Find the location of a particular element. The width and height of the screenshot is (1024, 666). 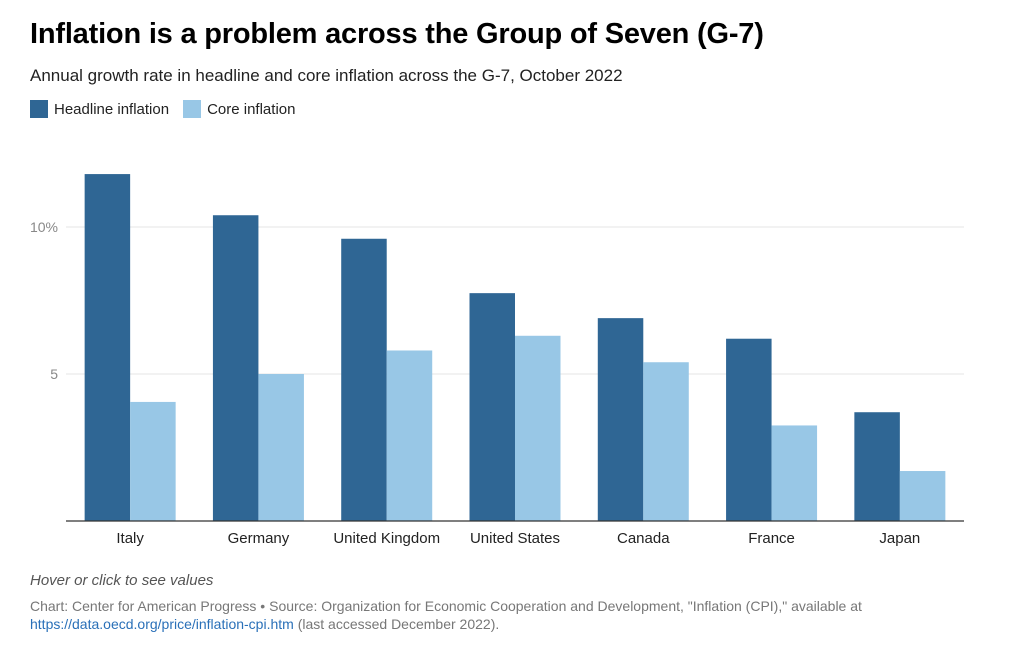

legend-item-headline: Headline inflation is located at coordinates (99, 109).